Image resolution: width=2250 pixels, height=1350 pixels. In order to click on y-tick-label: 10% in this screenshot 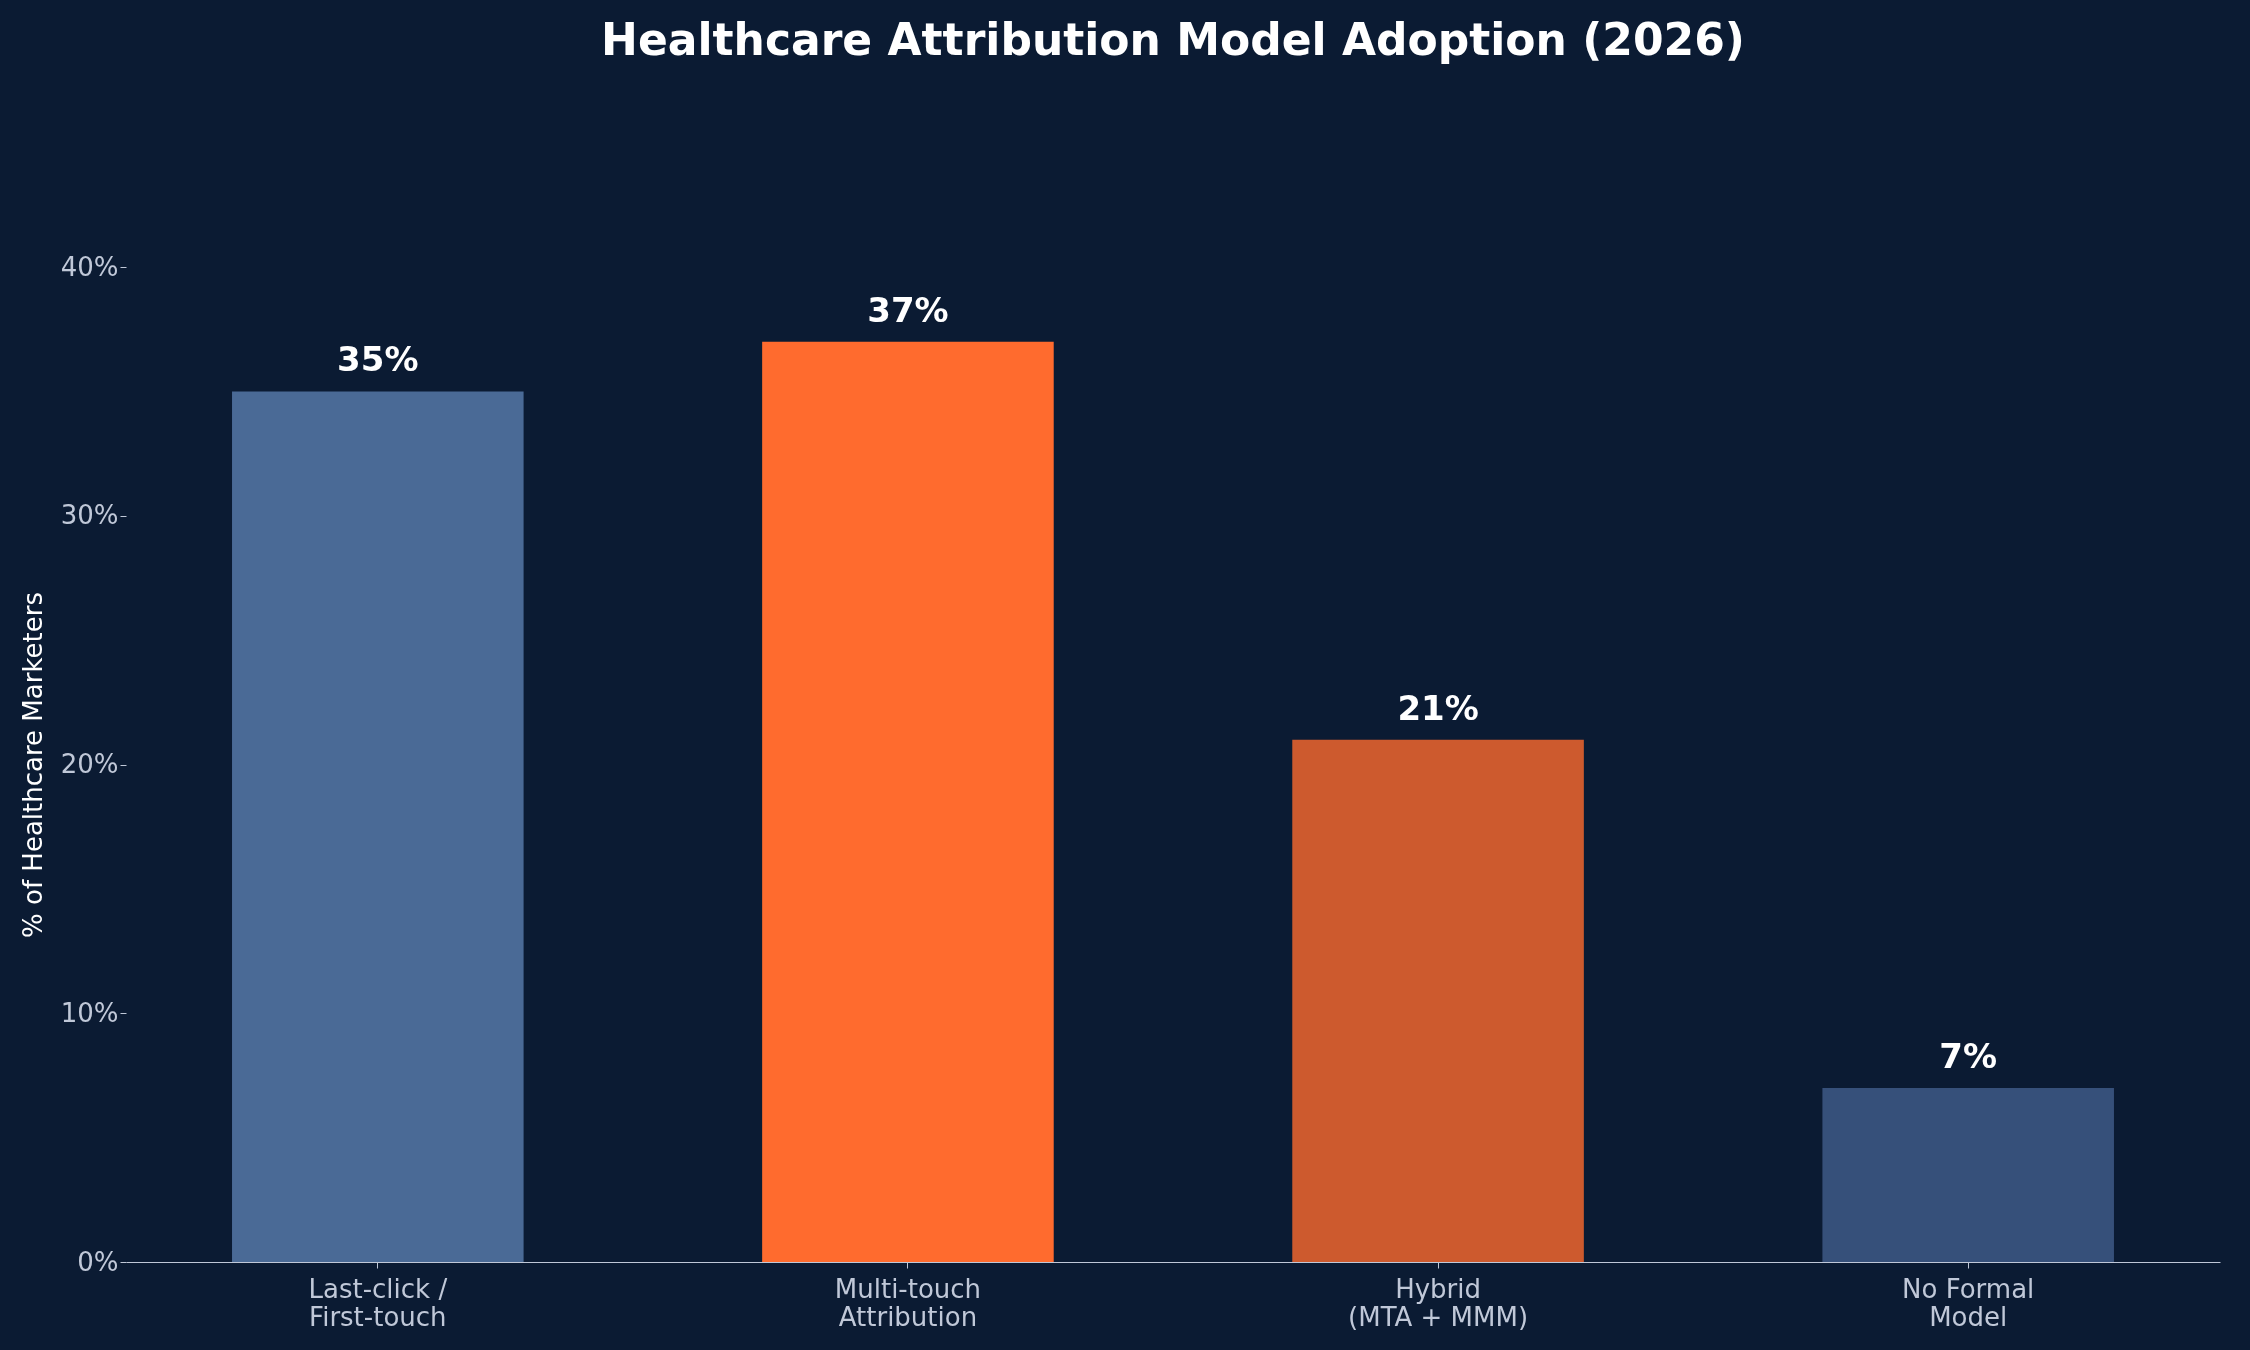, I will do `click(89, 1012)`.